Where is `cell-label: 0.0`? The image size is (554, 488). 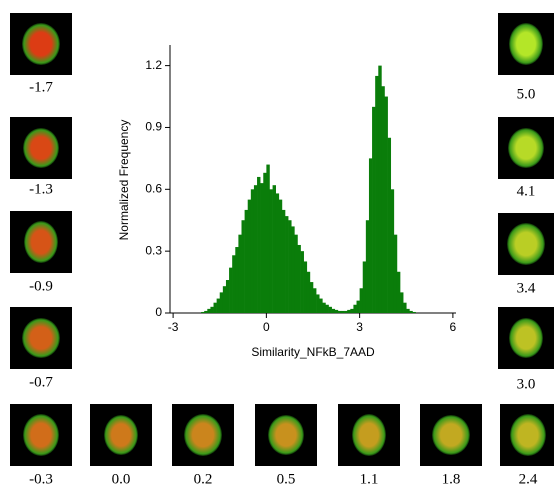
cell-label: 0.0 is located at coordinates (121, 479).